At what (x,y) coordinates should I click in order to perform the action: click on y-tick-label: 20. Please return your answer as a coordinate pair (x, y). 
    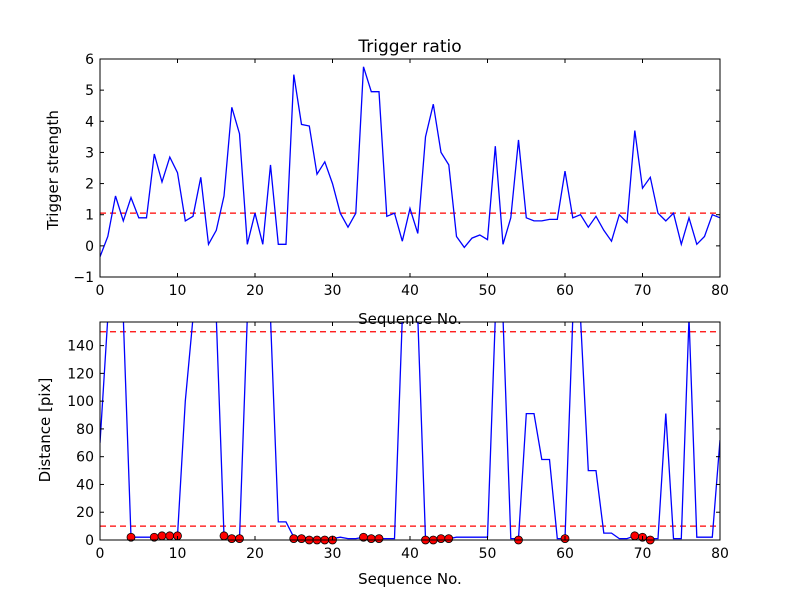
    Looking at the image, I should click on (85, 513).